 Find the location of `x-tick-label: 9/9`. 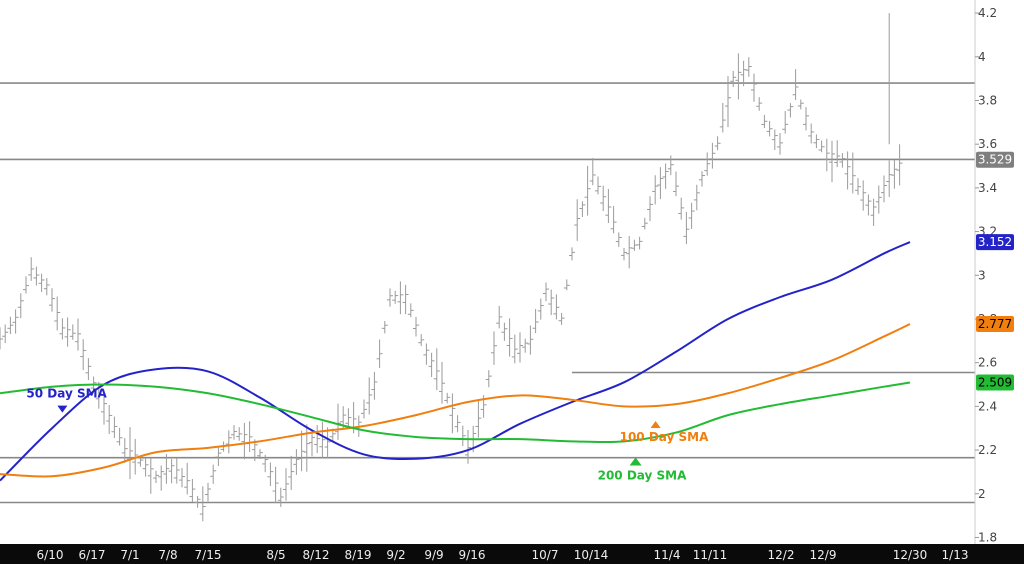

x-tick-label: 9/9 is located at coordinates (433, 555).